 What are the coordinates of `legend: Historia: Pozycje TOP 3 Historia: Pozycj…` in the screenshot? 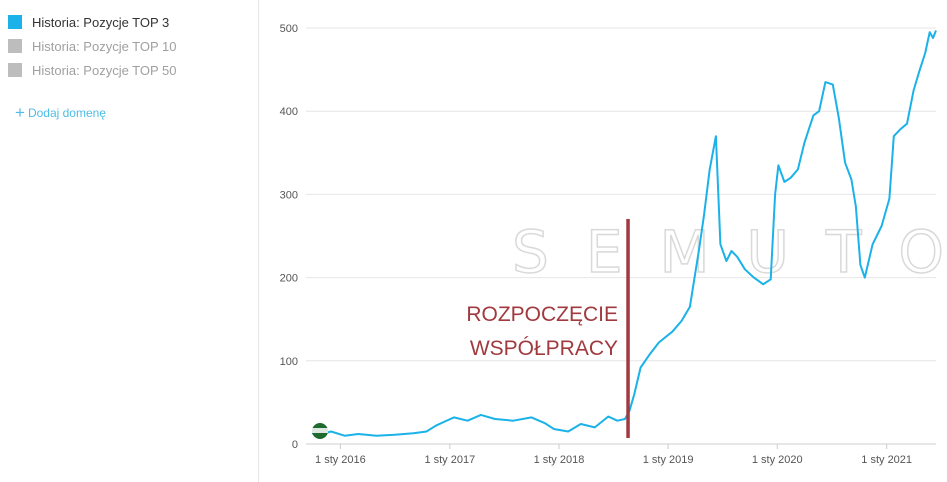 It's located at (92, 46).